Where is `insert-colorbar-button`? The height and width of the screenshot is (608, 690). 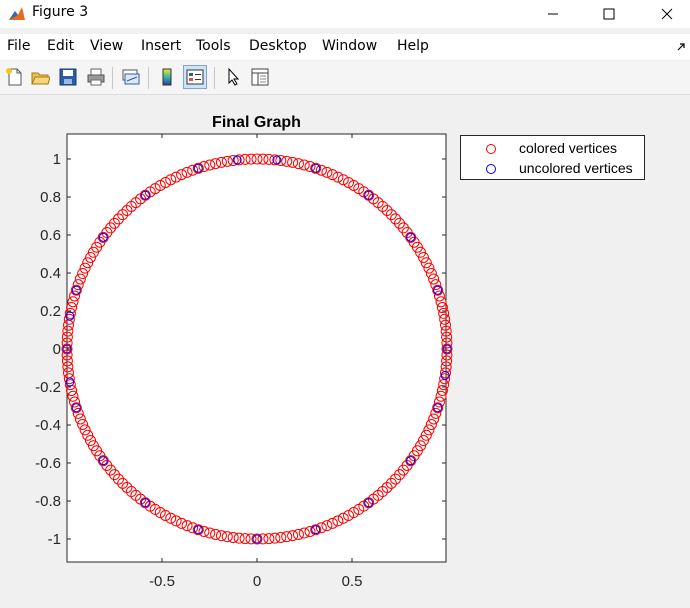 insert-colorbar-button is located at coordinates (167, 77).